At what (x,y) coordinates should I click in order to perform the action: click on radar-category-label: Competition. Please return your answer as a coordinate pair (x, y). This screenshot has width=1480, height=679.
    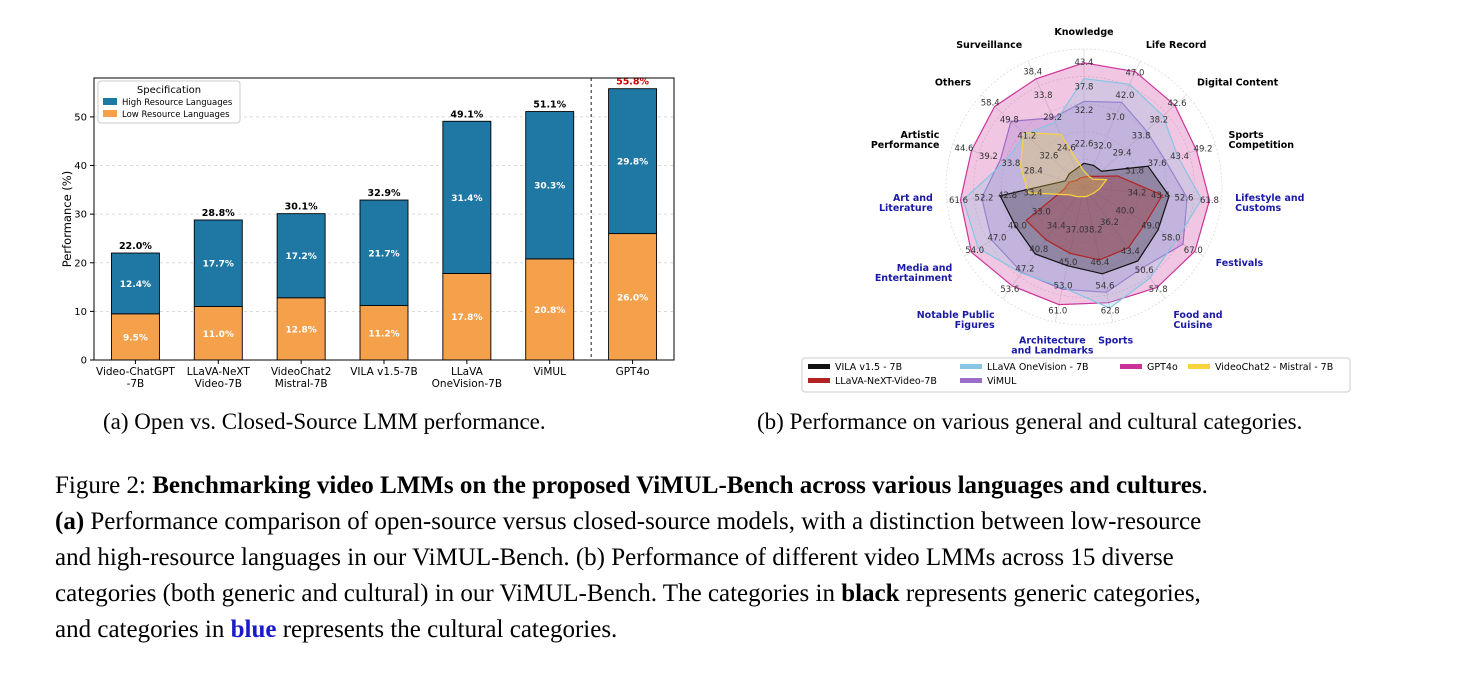
    Looking at the image, I should click on (1262, 145).